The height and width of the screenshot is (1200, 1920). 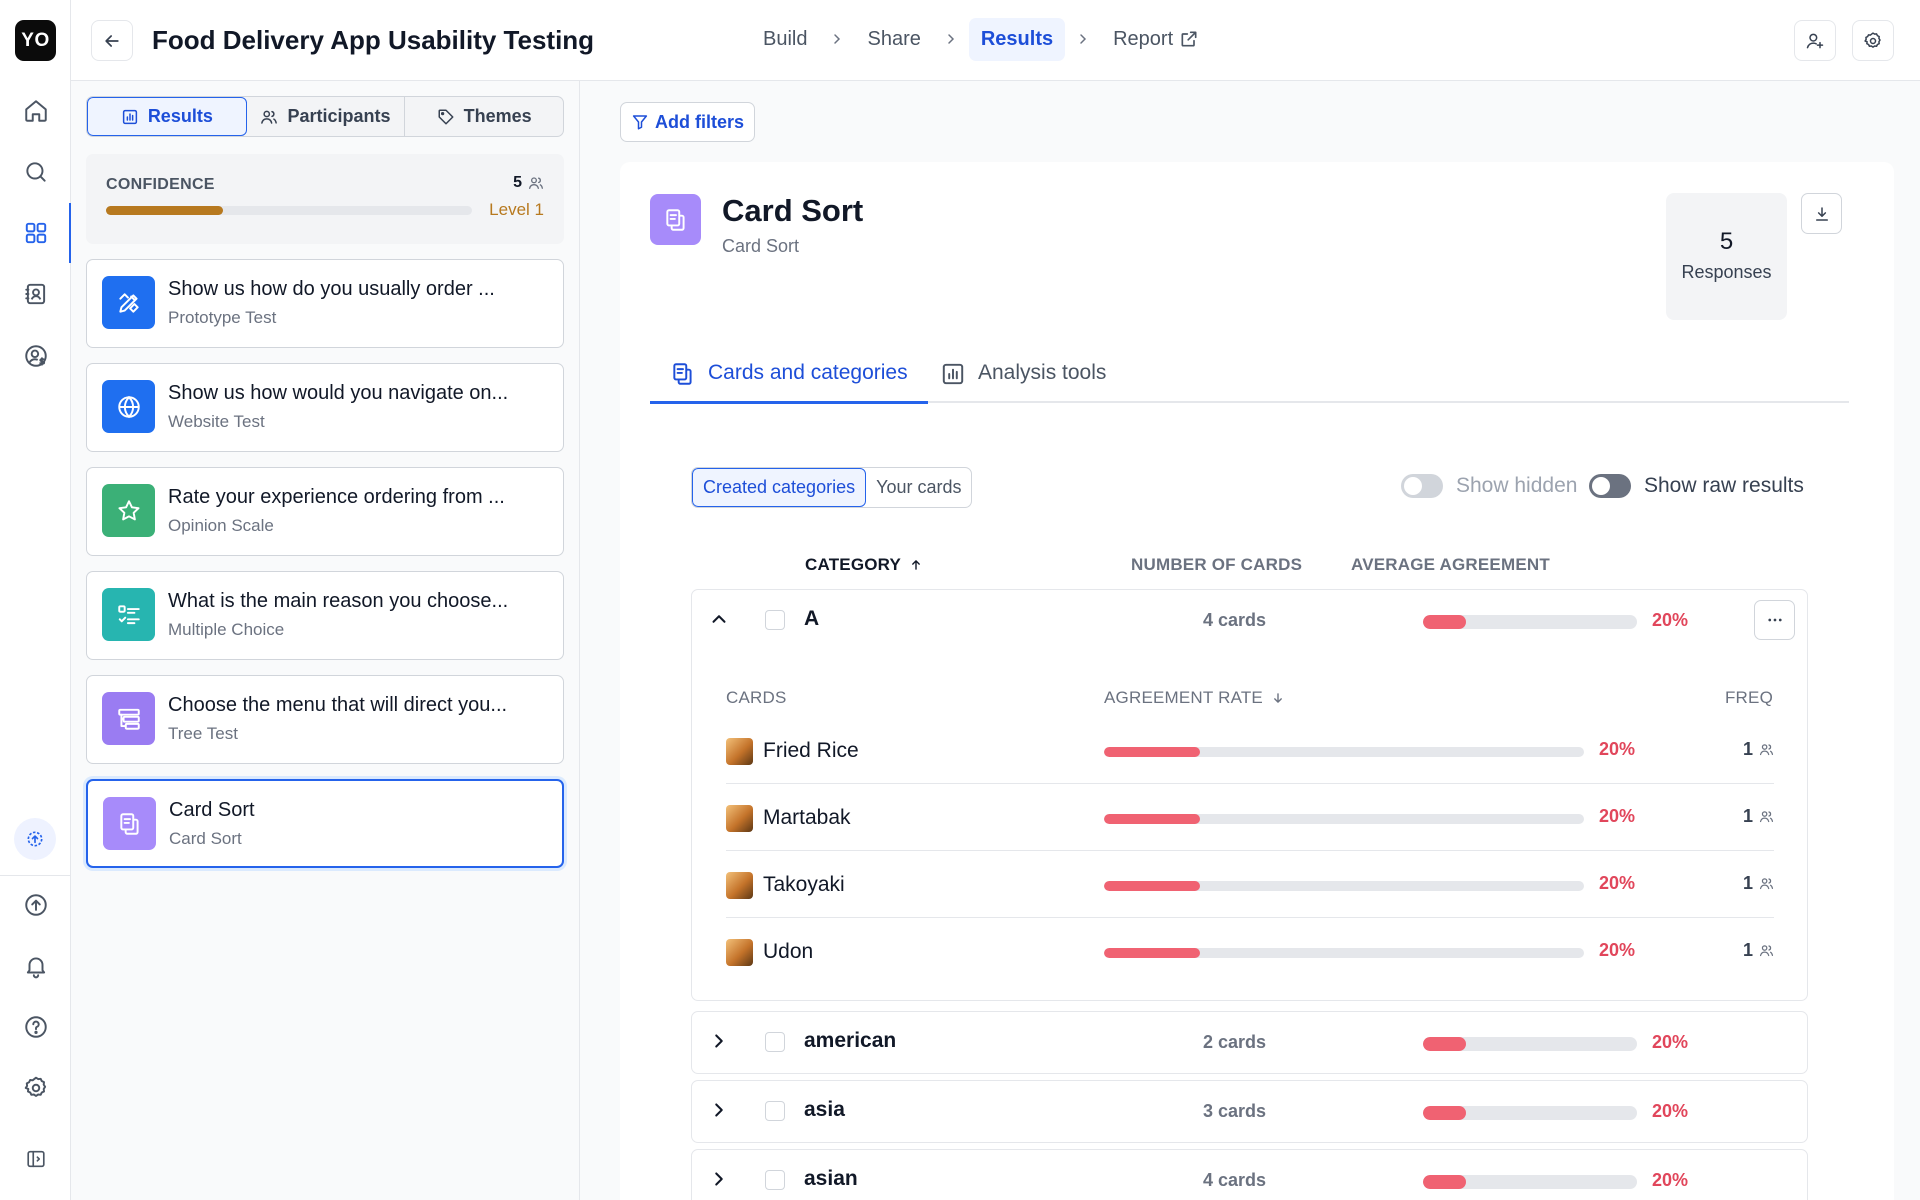 I want to click on category-row: american 2 cards 20%, so click(x=1249, y=1042).